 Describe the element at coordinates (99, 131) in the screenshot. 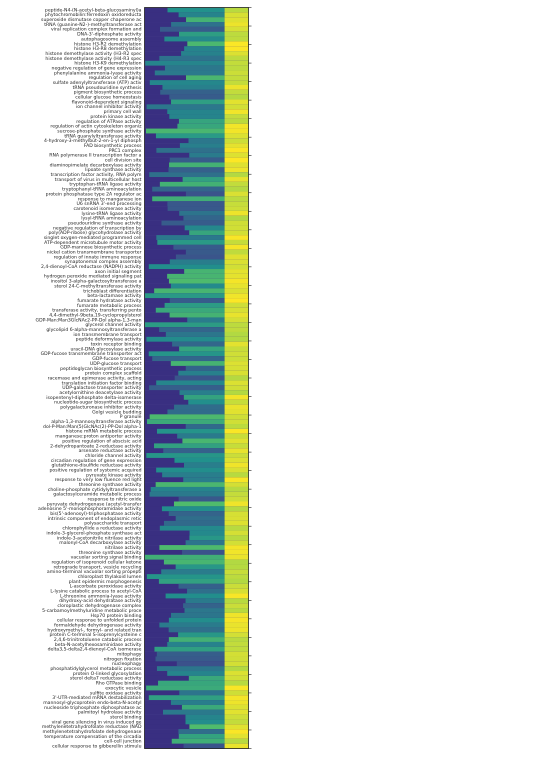

I see `row-label: sucrose-phosphate synthase activity` at that location.